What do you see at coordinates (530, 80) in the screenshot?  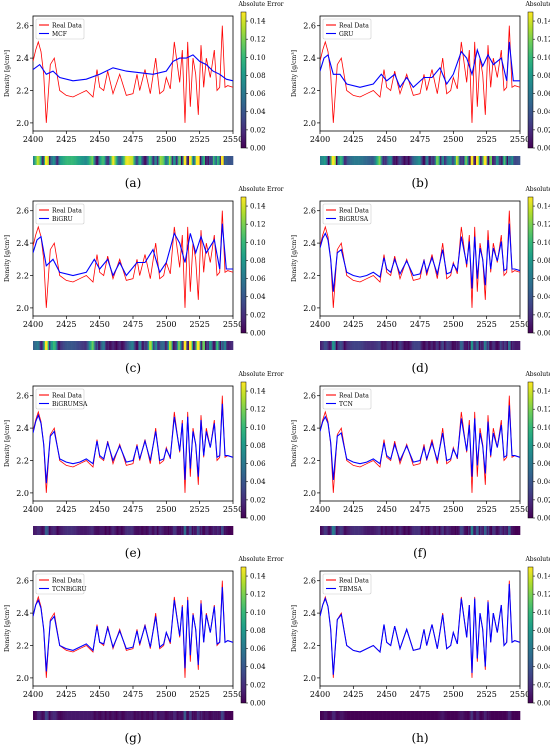 I see `colorbar` at bounding box center [530, 80].